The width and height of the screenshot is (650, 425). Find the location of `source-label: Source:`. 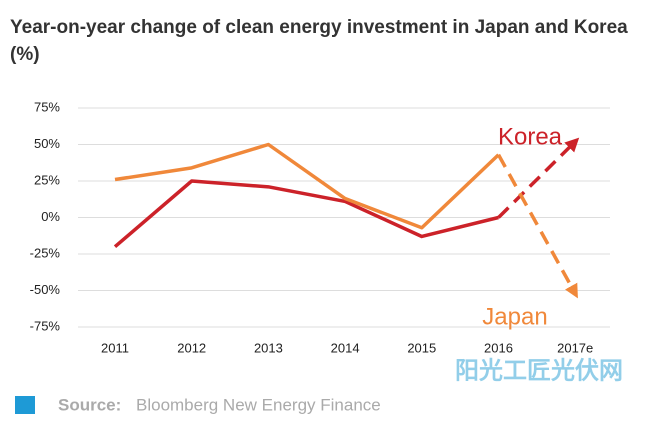

source-label: Source: is located at coordinates (89, 404).